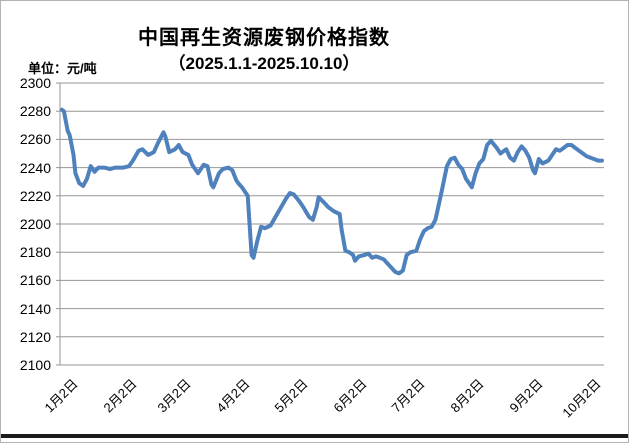  I want to click on y-axis-label: 2220, so click(35, 195).